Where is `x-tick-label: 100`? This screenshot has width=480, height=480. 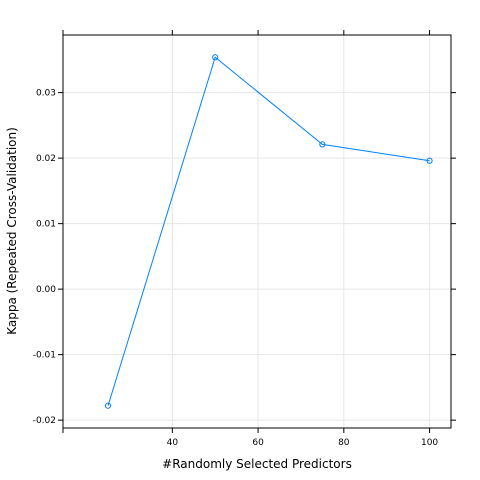 x-tick-label: 100 is located at coordinates (429, 443).